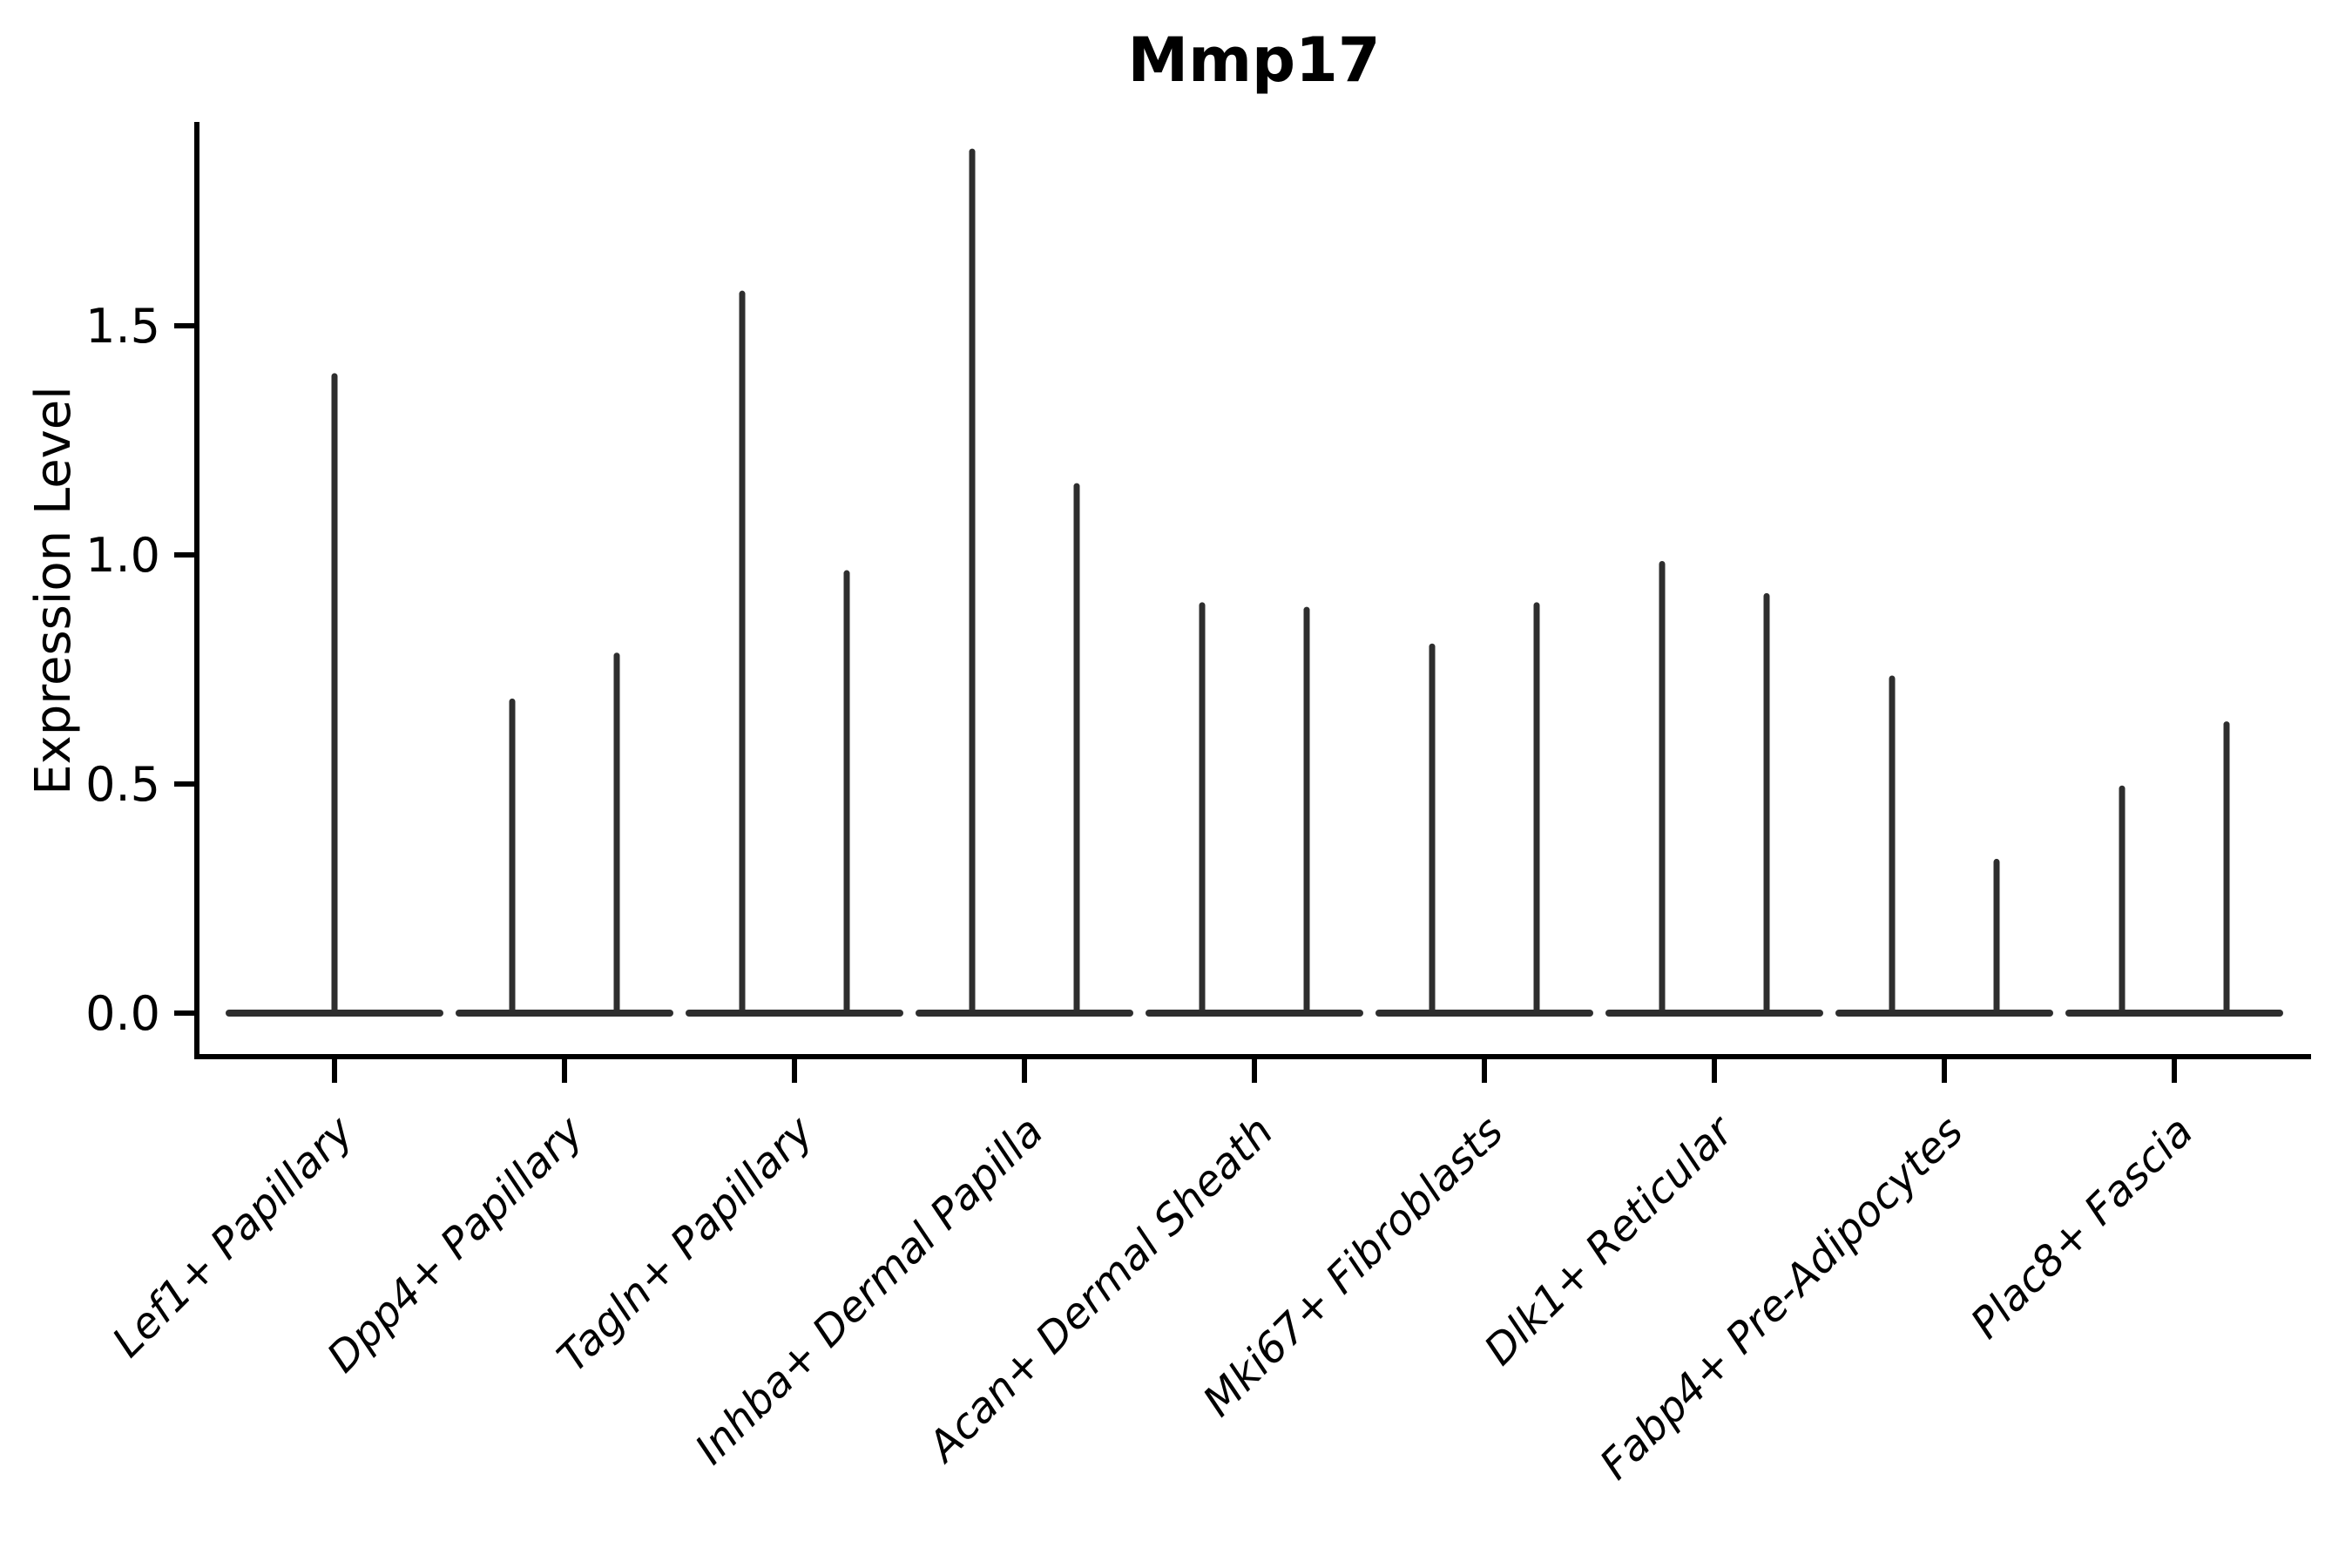  What do you see at coordinates (685, 1244) in the screenshot?
I see `x-category-label: Tagln+ Papillary` at bounding box center [685, 1244].